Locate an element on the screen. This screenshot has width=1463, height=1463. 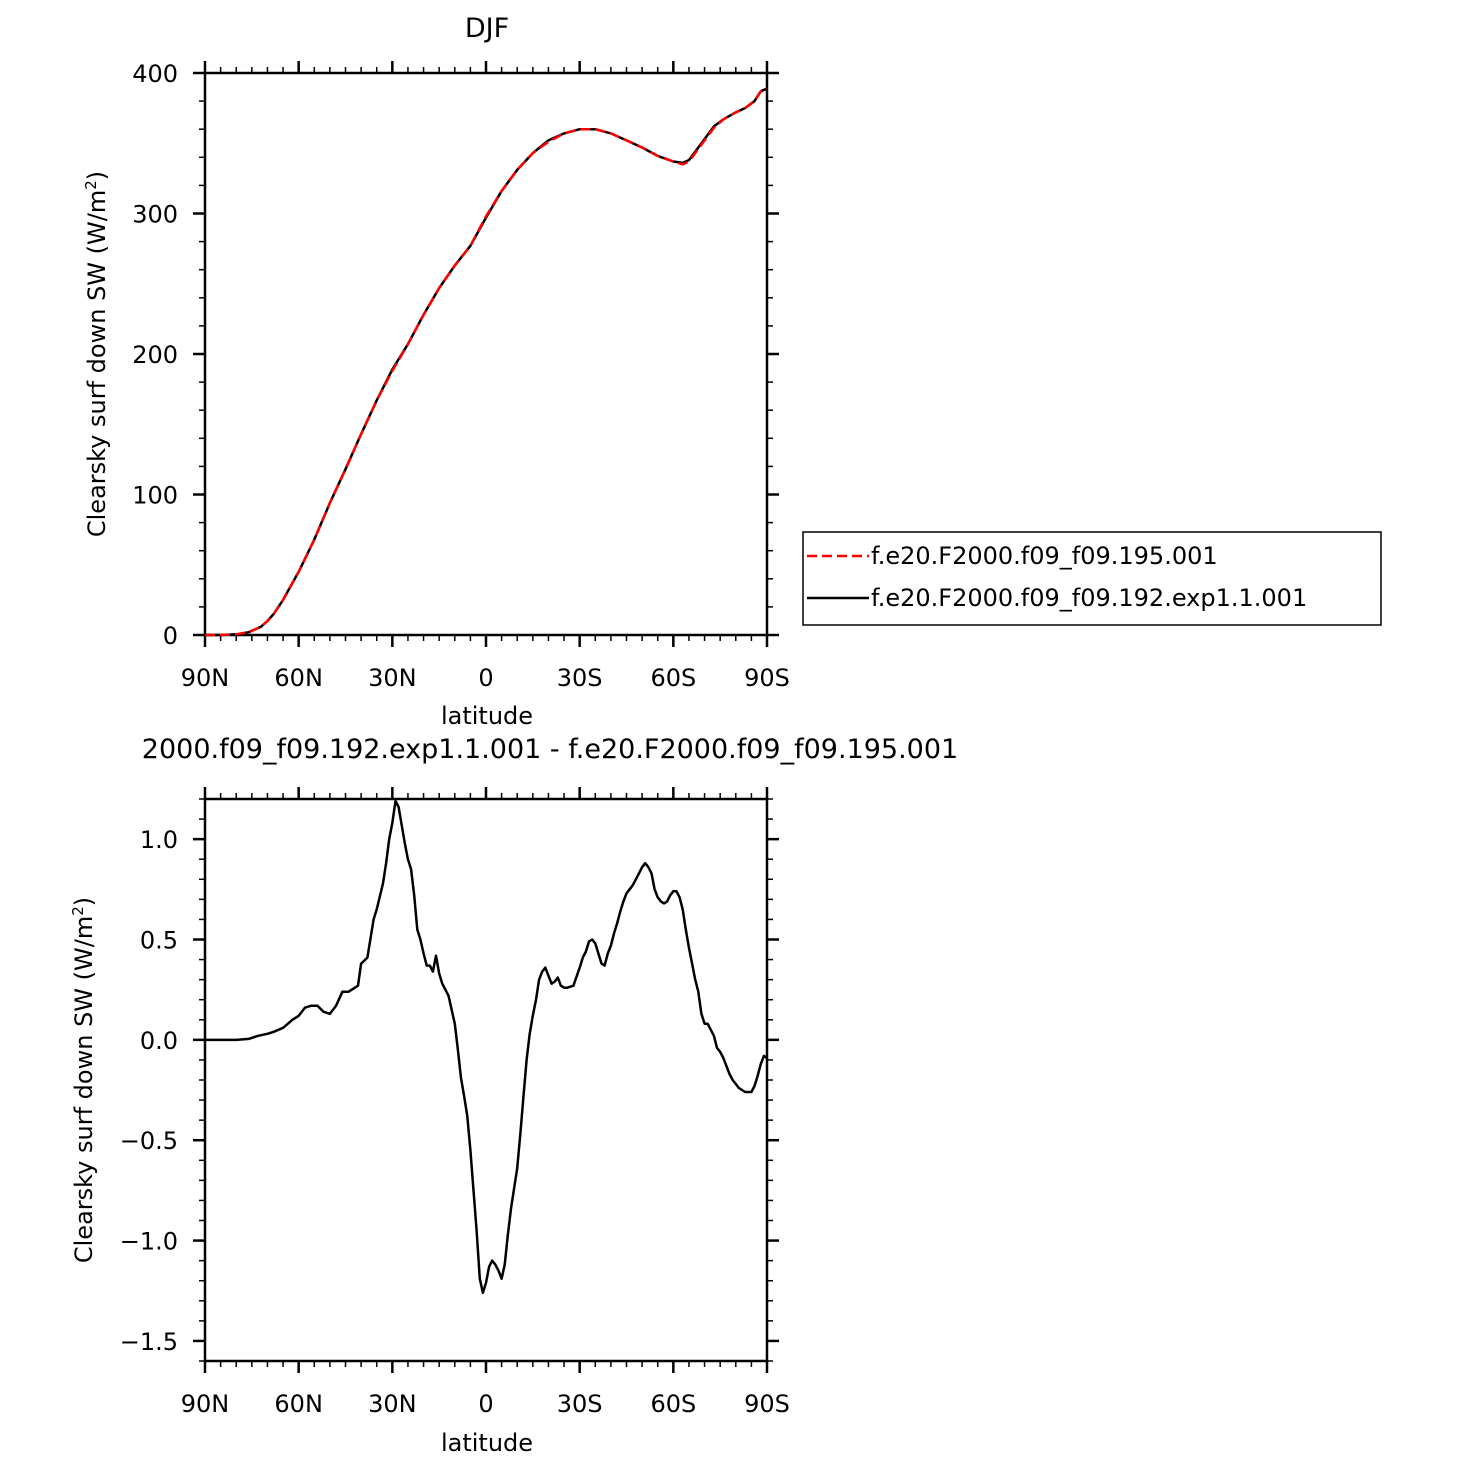
bottom-y-axis-title-sup: 2 is located at coordinates (78, 911).